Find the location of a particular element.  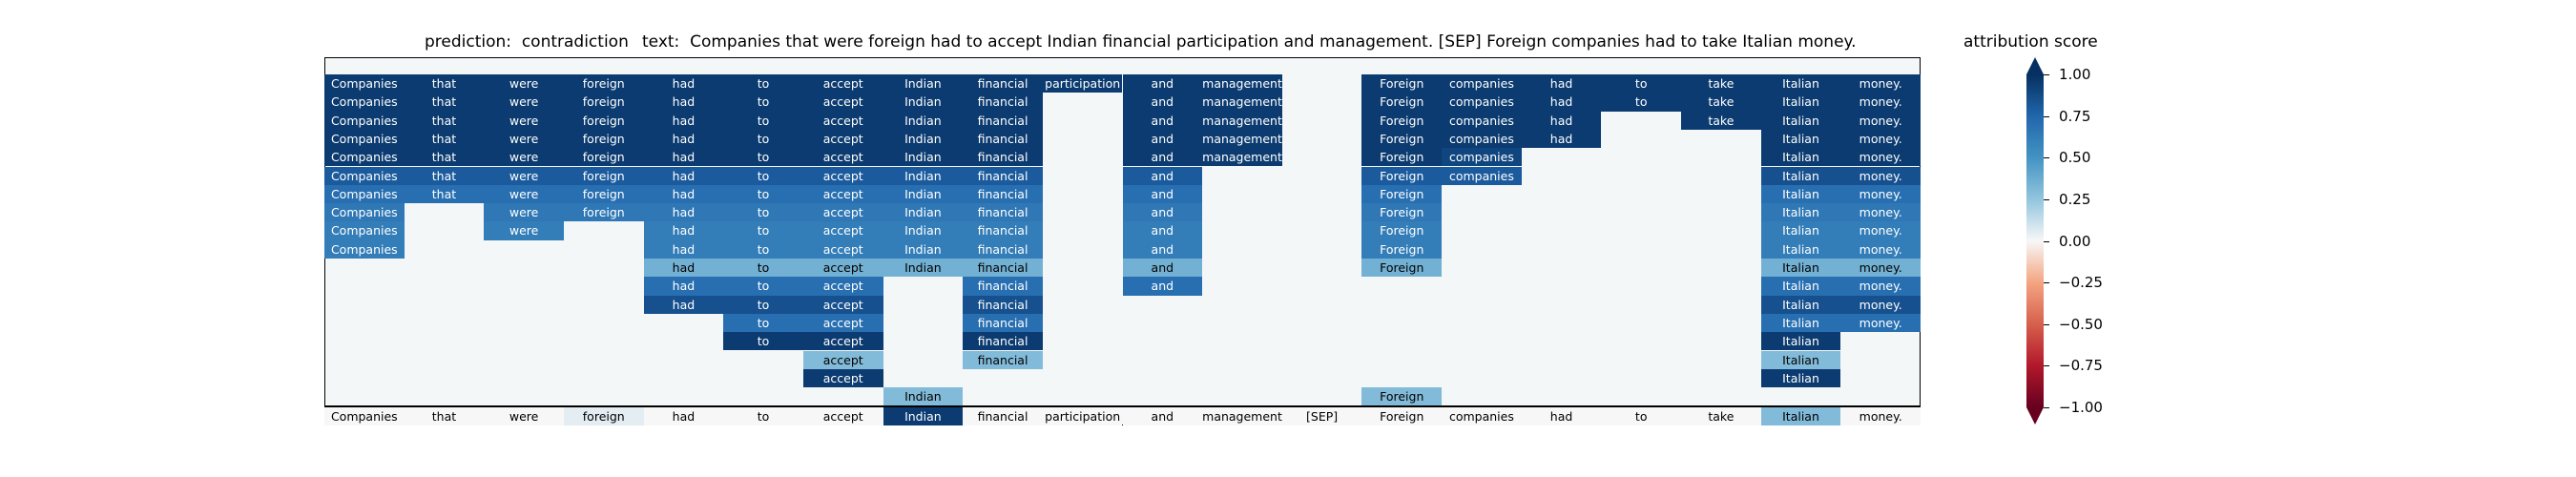

baseline-token-cell: foreign is located at coordinates (603, 416).